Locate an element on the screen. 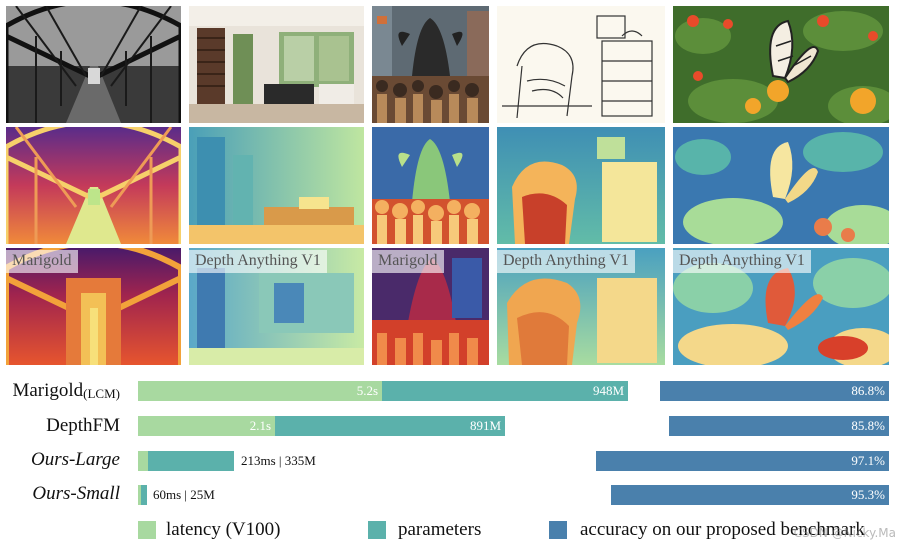  bar-latency-marigold-lcm: 5.2s is located at coordinates (260, 391).